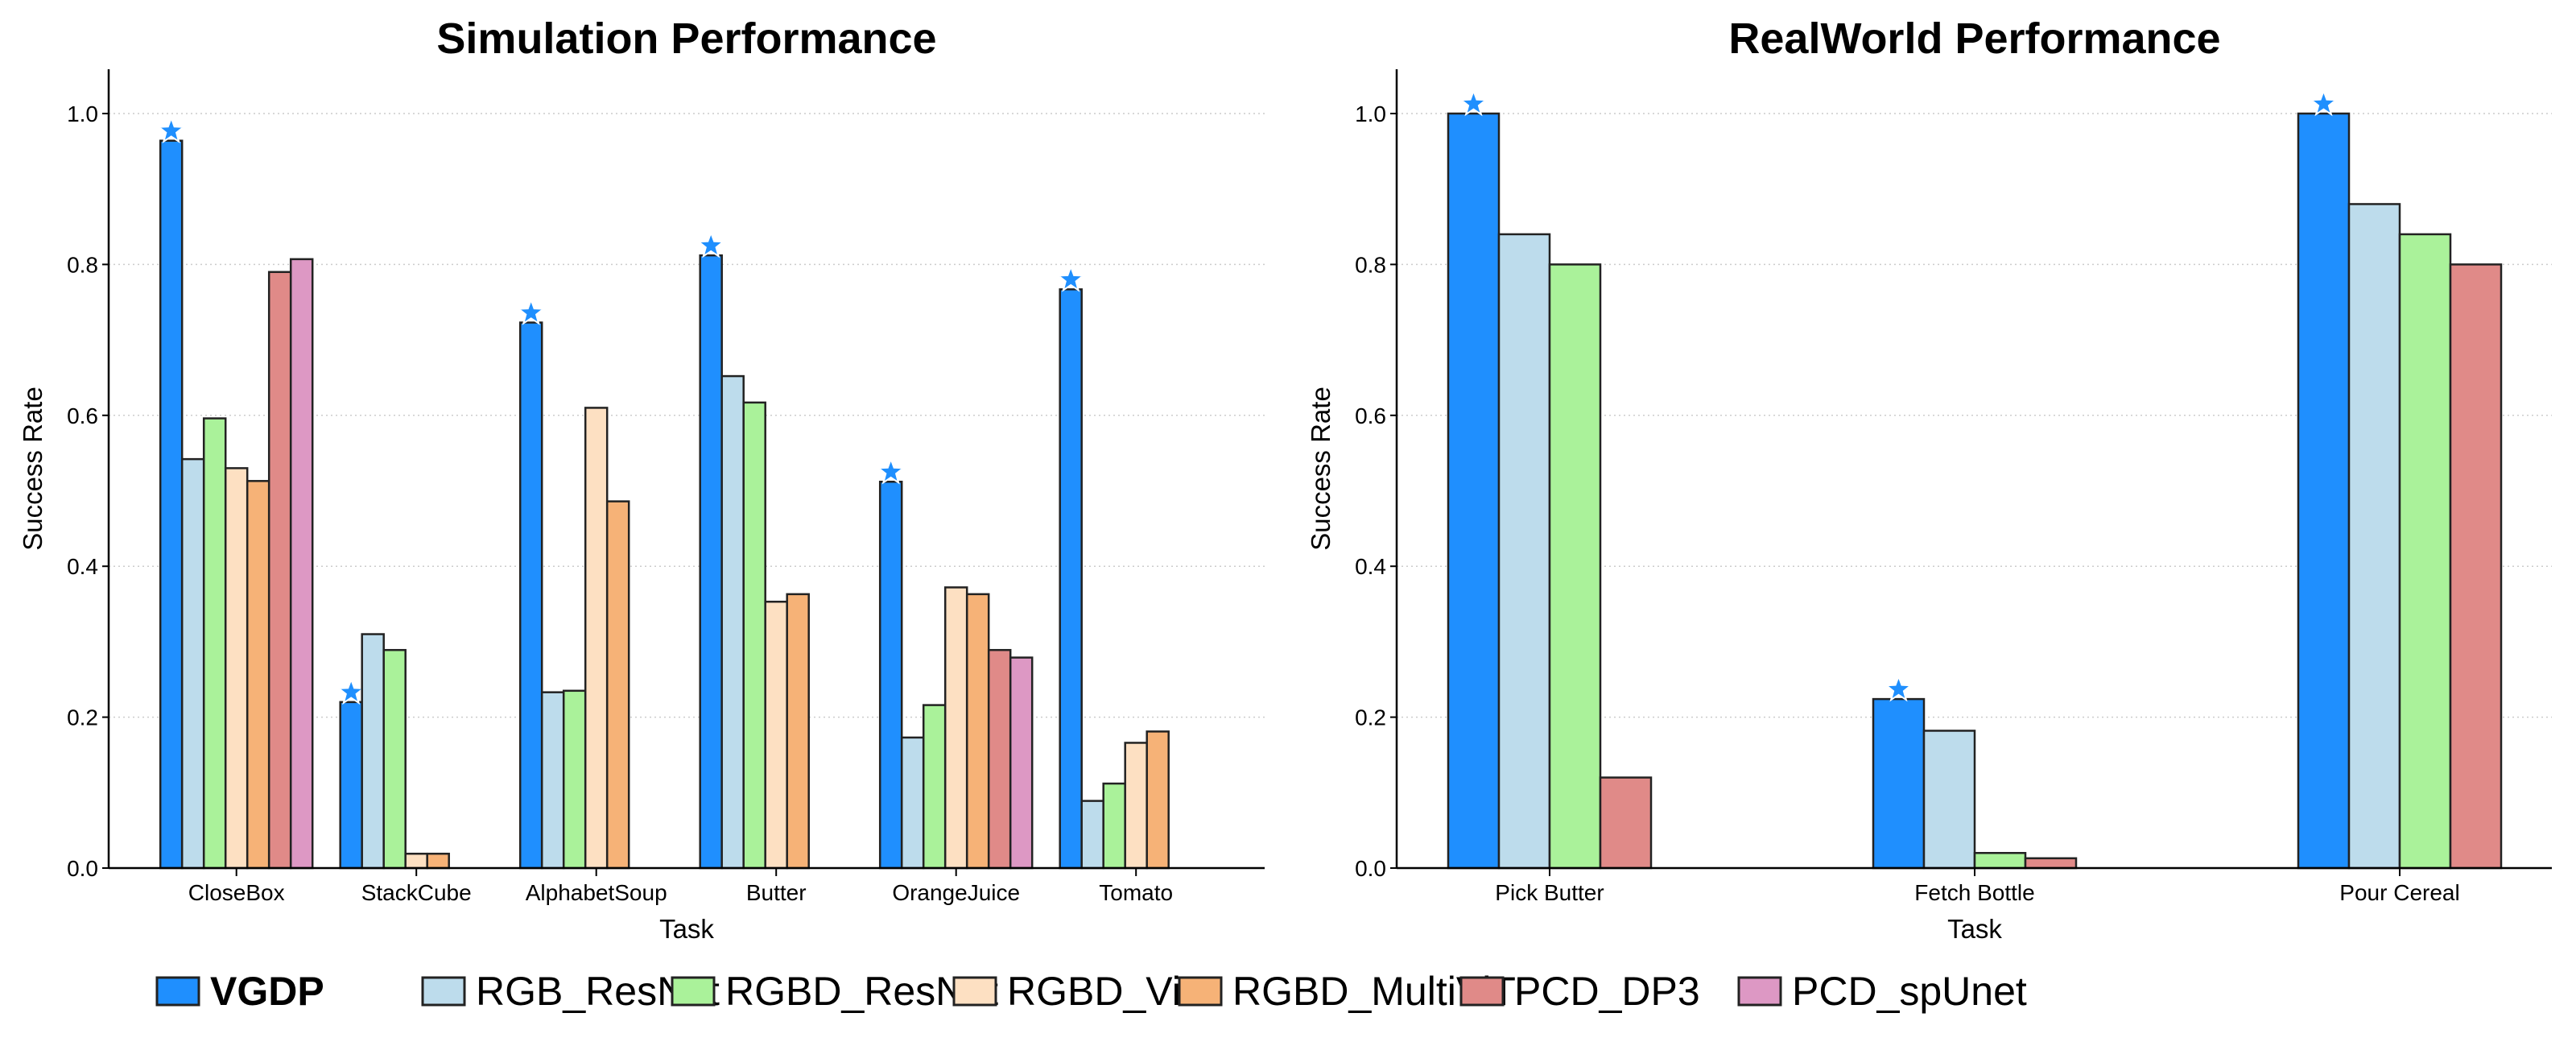  What do you see at coordinates (686, 38) in the screenshot?
I see `chart-title: Simulation Performance` at bounding box center [686, 38].